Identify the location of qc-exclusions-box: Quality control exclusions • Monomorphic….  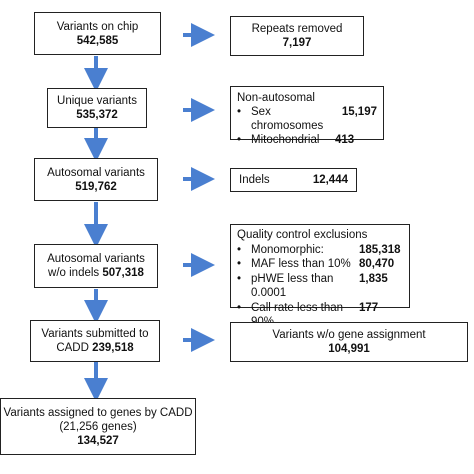
(320, 276).